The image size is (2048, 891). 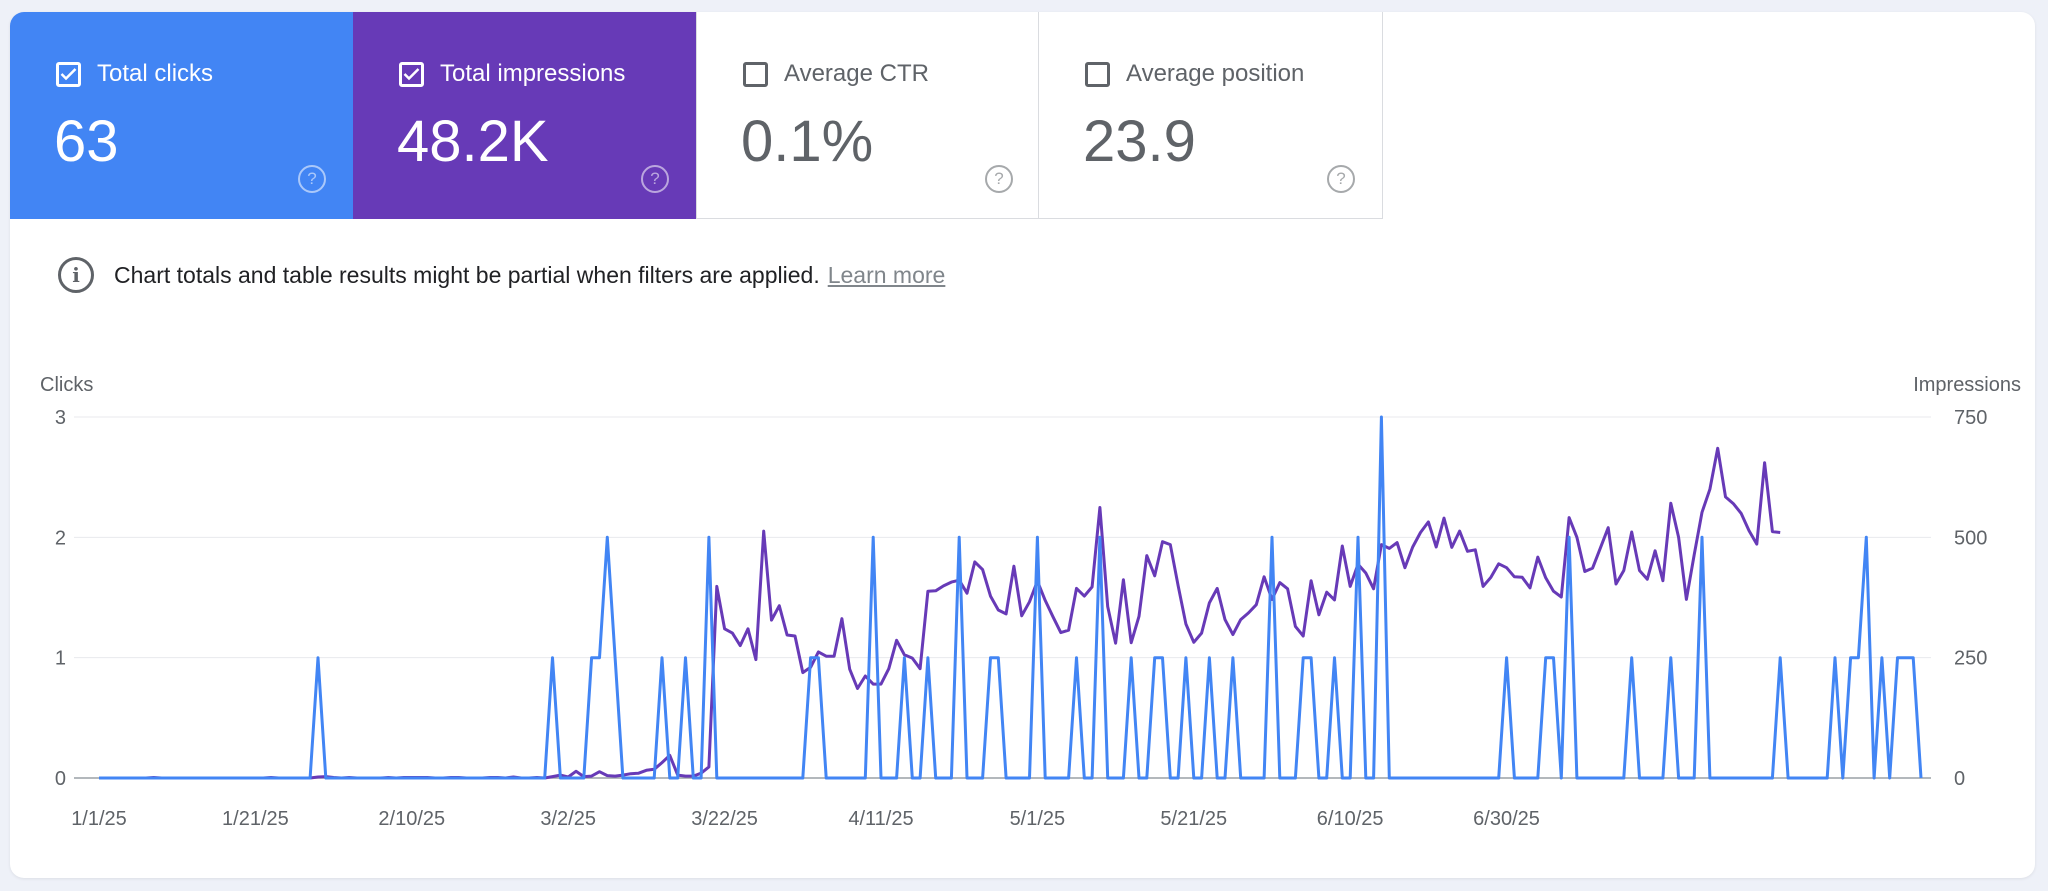 What do you see at coordinates (1193, 819) in the screenshot?
I see `x-tick-label: 5/21/25` at bounding box center [1193, 819].